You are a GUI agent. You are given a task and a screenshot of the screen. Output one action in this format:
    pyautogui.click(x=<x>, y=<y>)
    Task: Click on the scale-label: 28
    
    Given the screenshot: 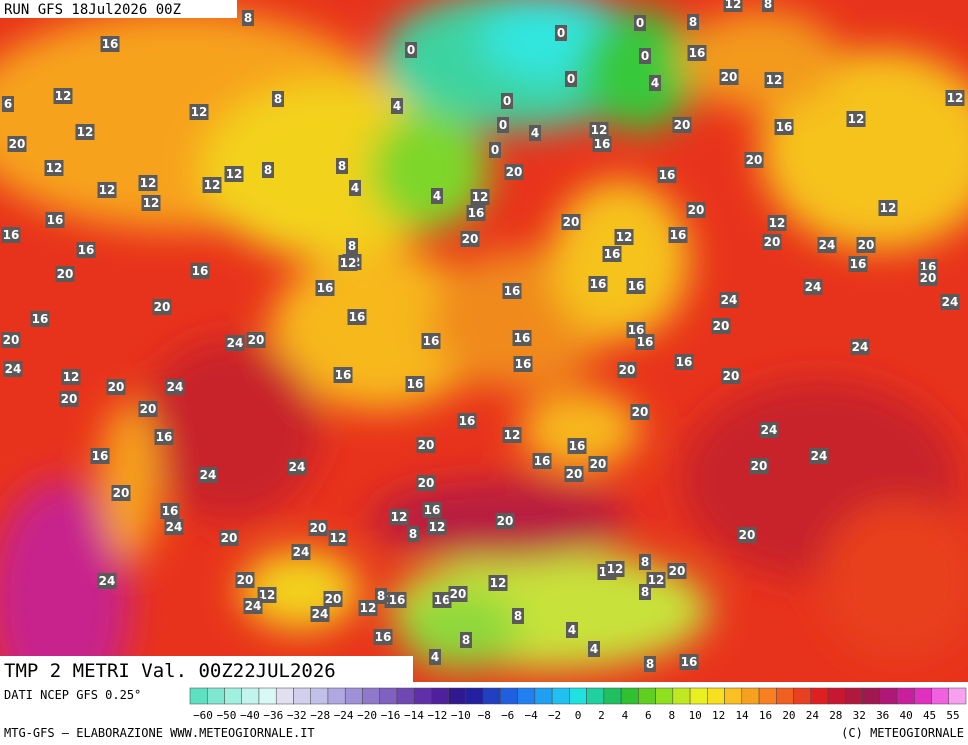 What is the action you would take?
    pyautogui.click(x=835, y=715)
    